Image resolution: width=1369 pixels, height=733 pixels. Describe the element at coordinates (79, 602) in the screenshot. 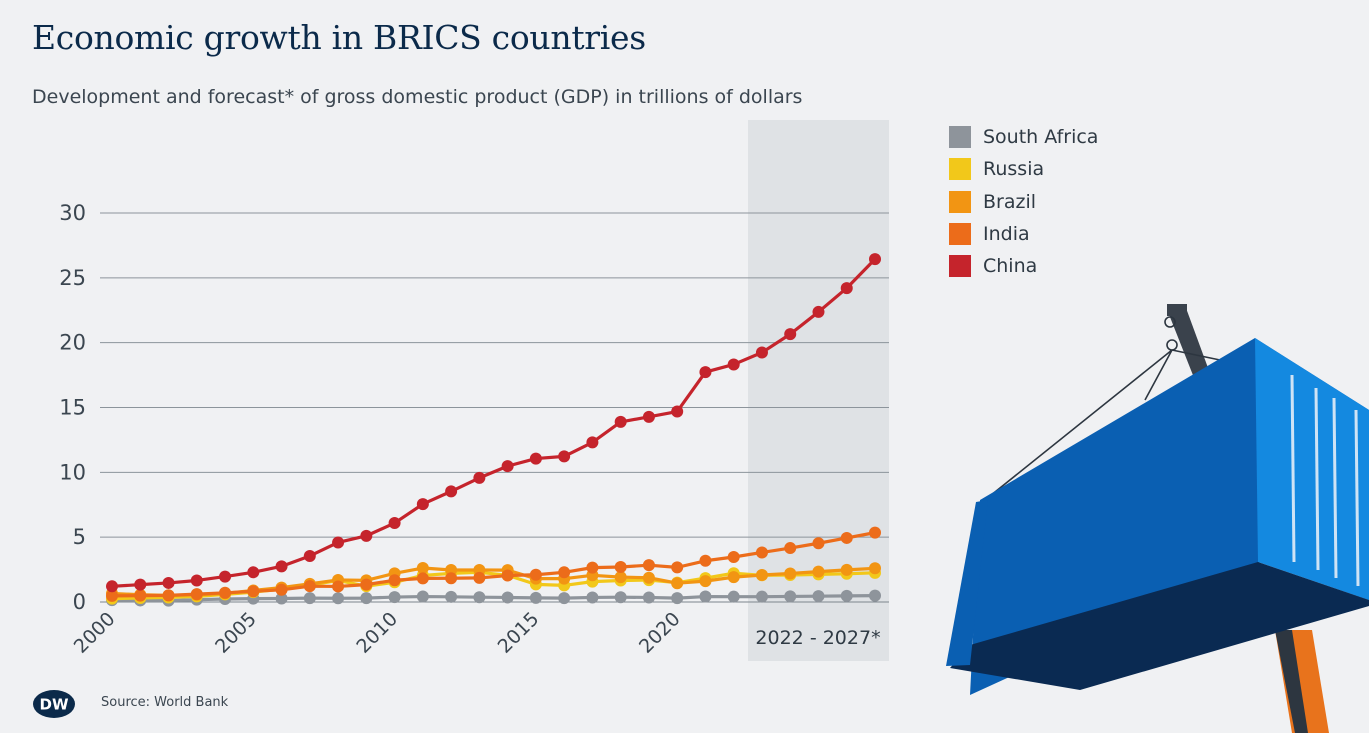

I see `y-tick-label: 0` at that location.